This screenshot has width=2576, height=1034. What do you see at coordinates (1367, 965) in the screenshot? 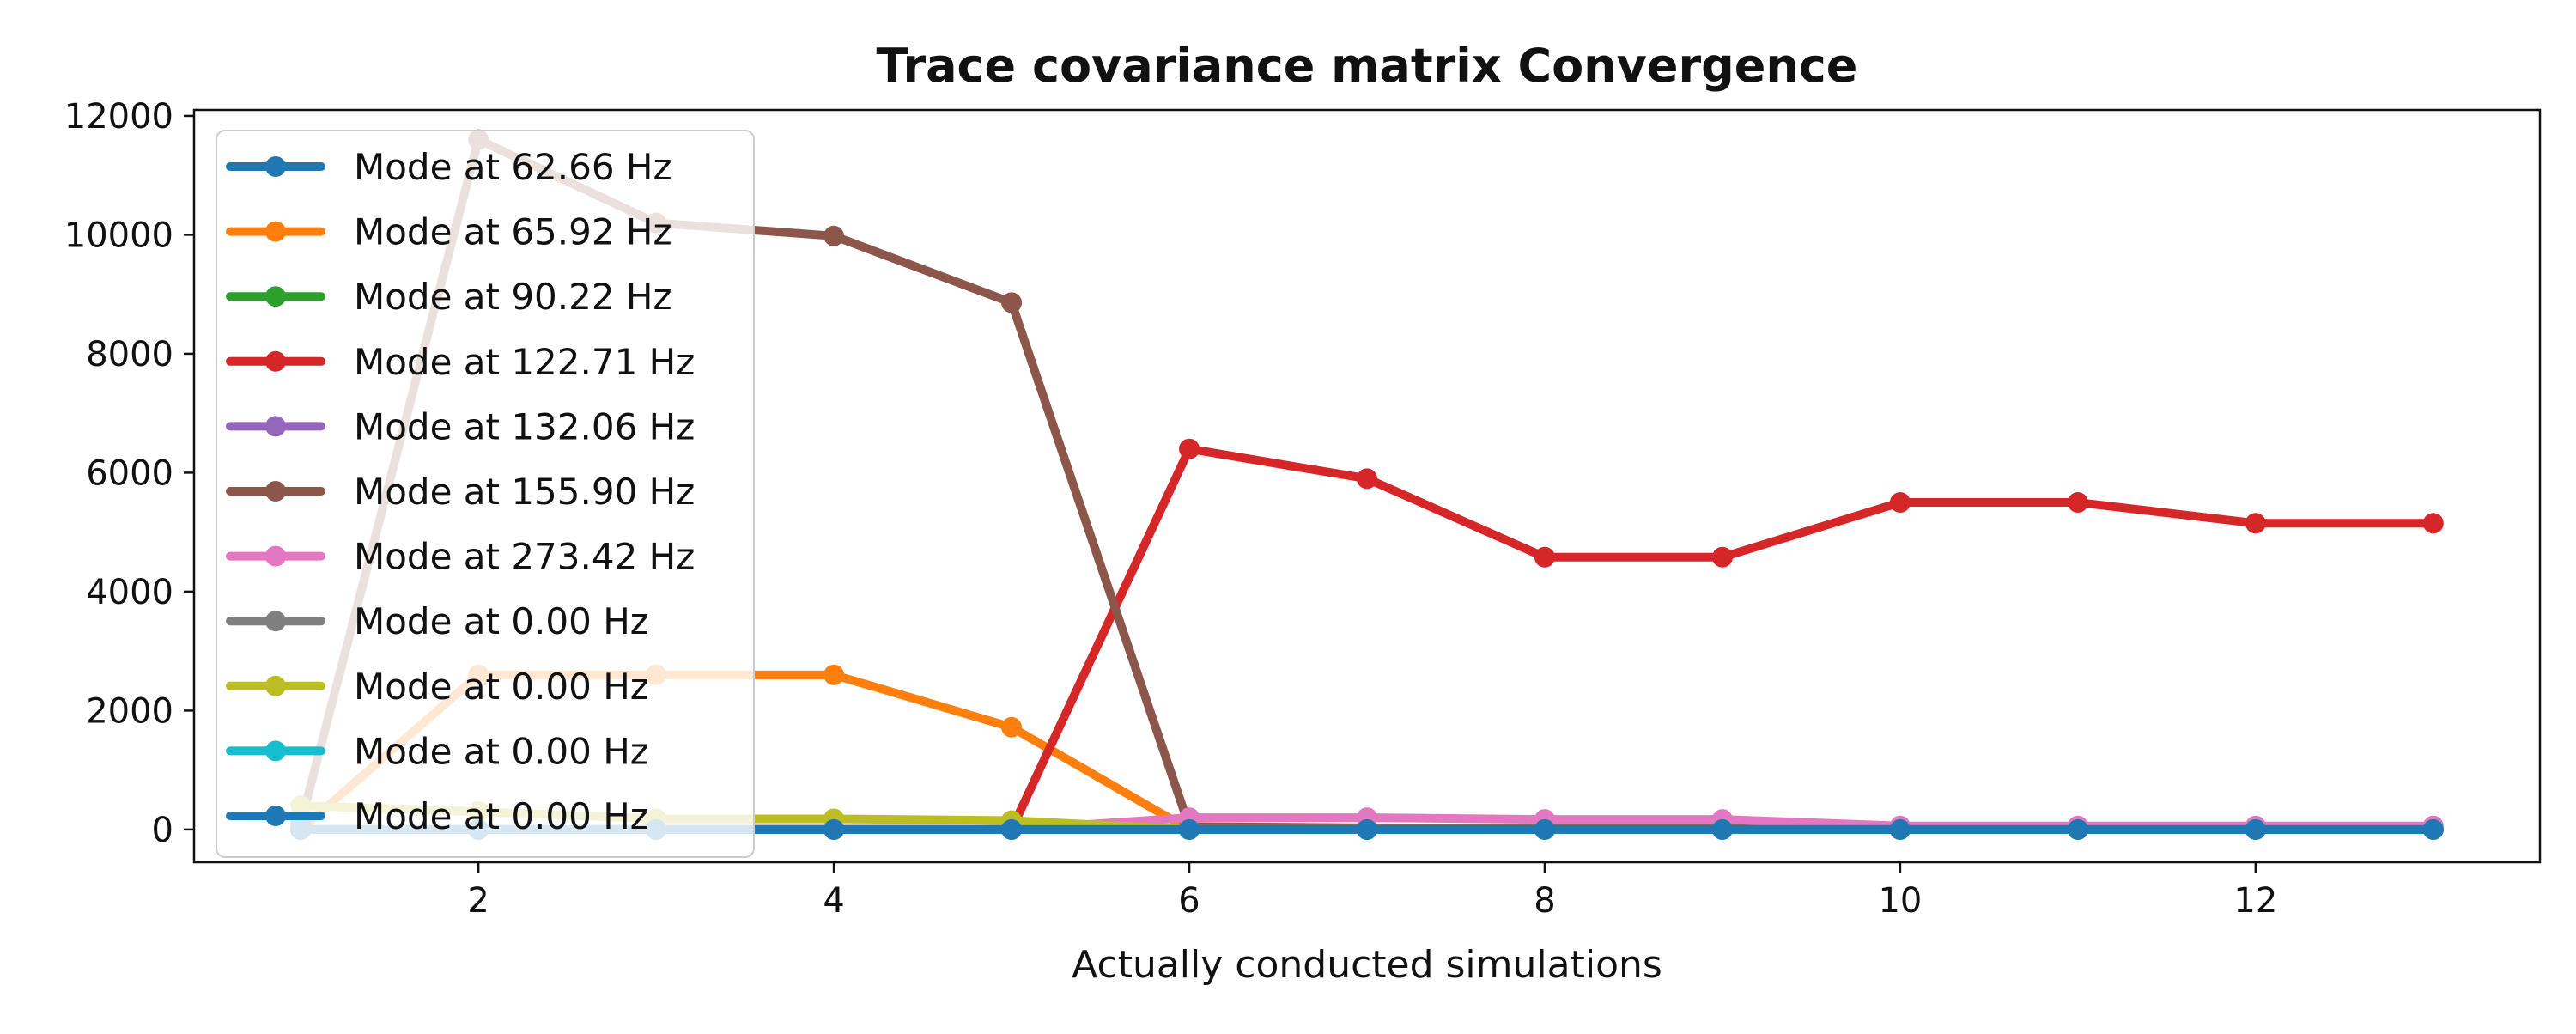
I see `x-axis-label: Actually conducted simulations` at bounding box center [1367, 965].